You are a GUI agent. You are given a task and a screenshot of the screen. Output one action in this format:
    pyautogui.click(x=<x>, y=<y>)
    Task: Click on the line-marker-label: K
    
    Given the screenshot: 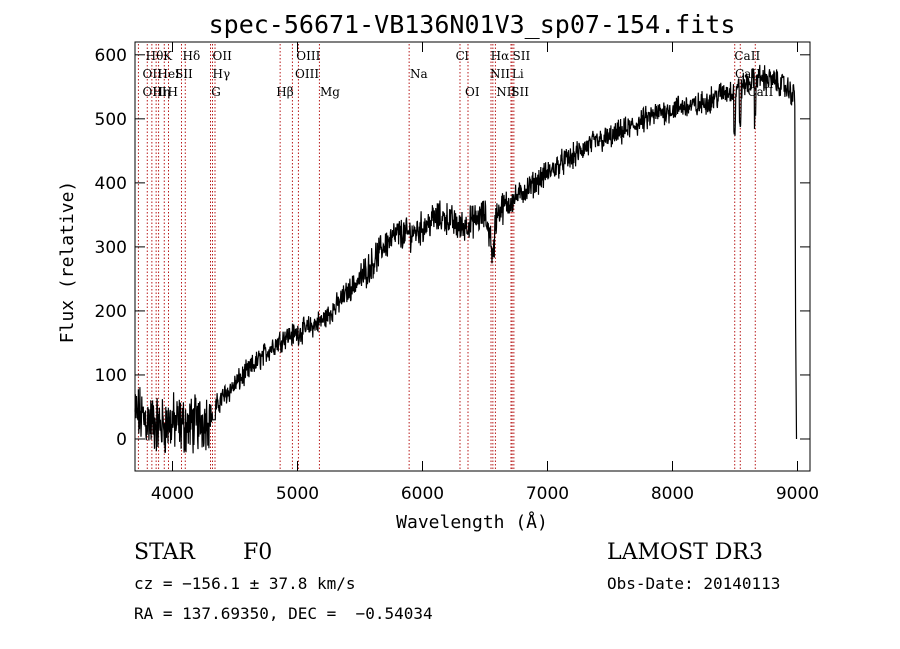 What is the action you would take?
    pyautogui.click(x=168, y=56)
    